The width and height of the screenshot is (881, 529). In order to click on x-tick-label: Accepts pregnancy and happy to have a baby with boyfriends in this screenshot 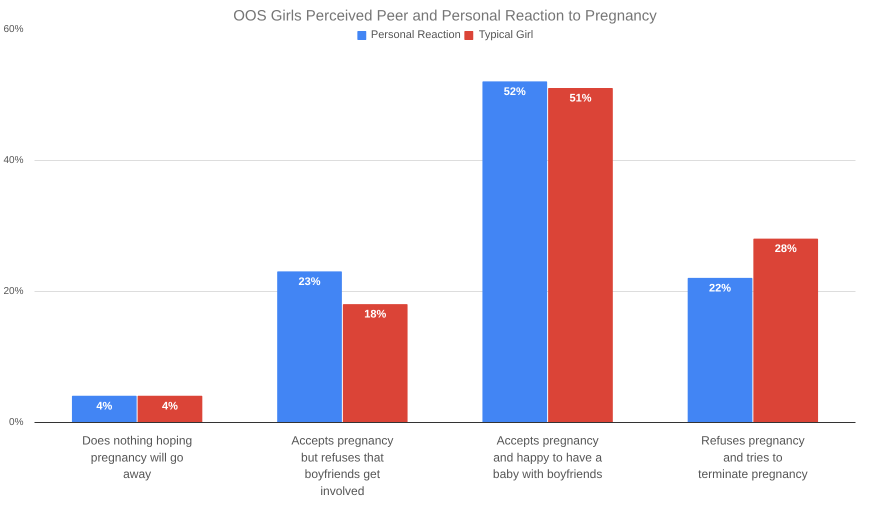, I will do `click(547, 458)`.